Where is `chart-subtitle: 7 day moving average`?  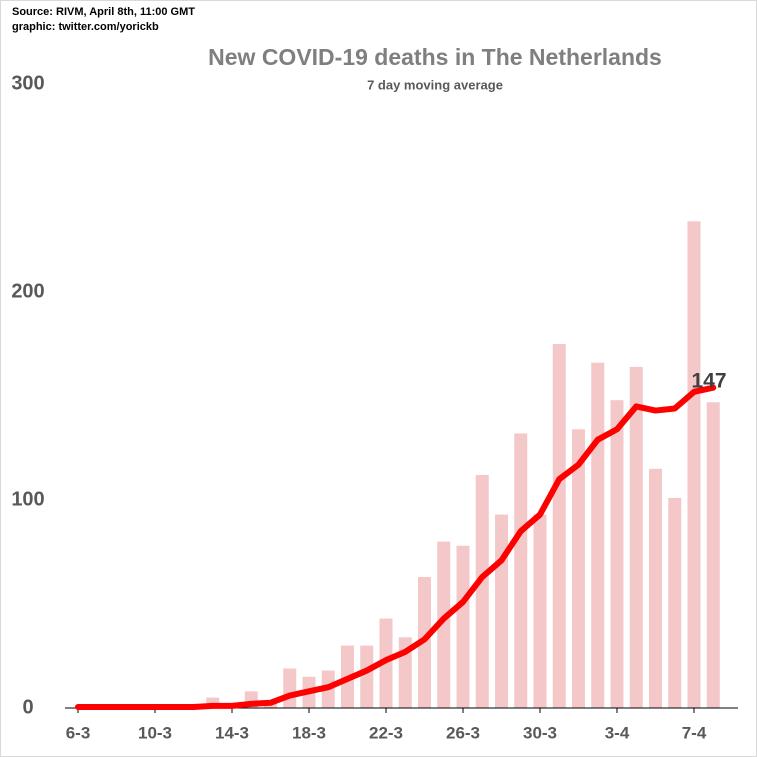 chart-subtitle: 7 day moving average is located at coordinates (435, 84).